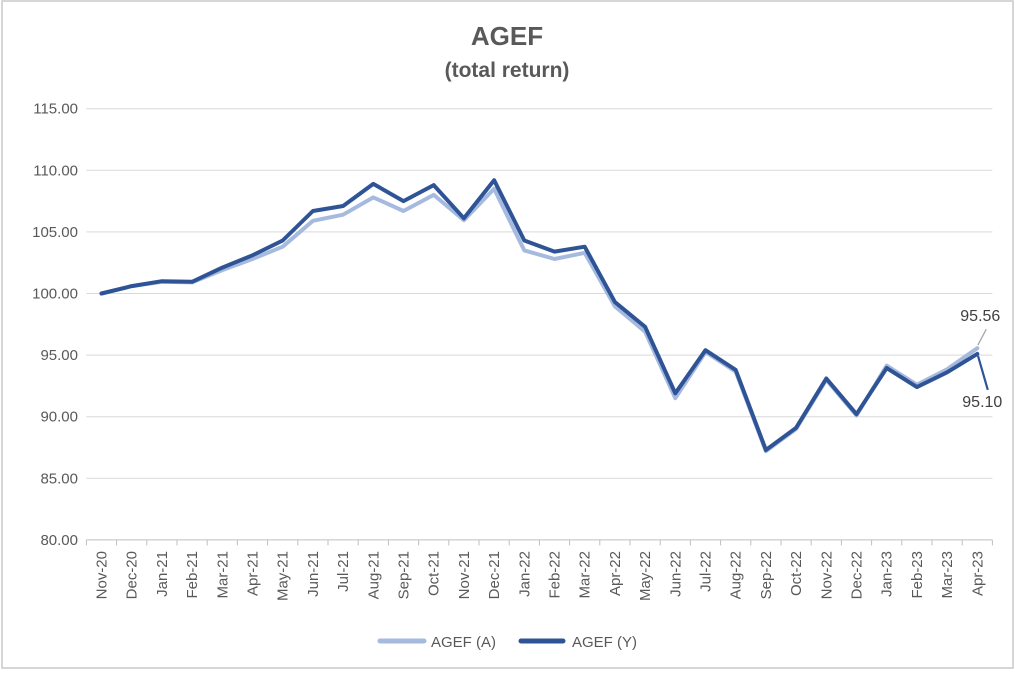 This screenshot has width=1015, height=677. What do you see at coordinates (192, 575) in the screenshot?
I see `x-axis-tick-label: Feb-21` at bounding box center [192, 575].